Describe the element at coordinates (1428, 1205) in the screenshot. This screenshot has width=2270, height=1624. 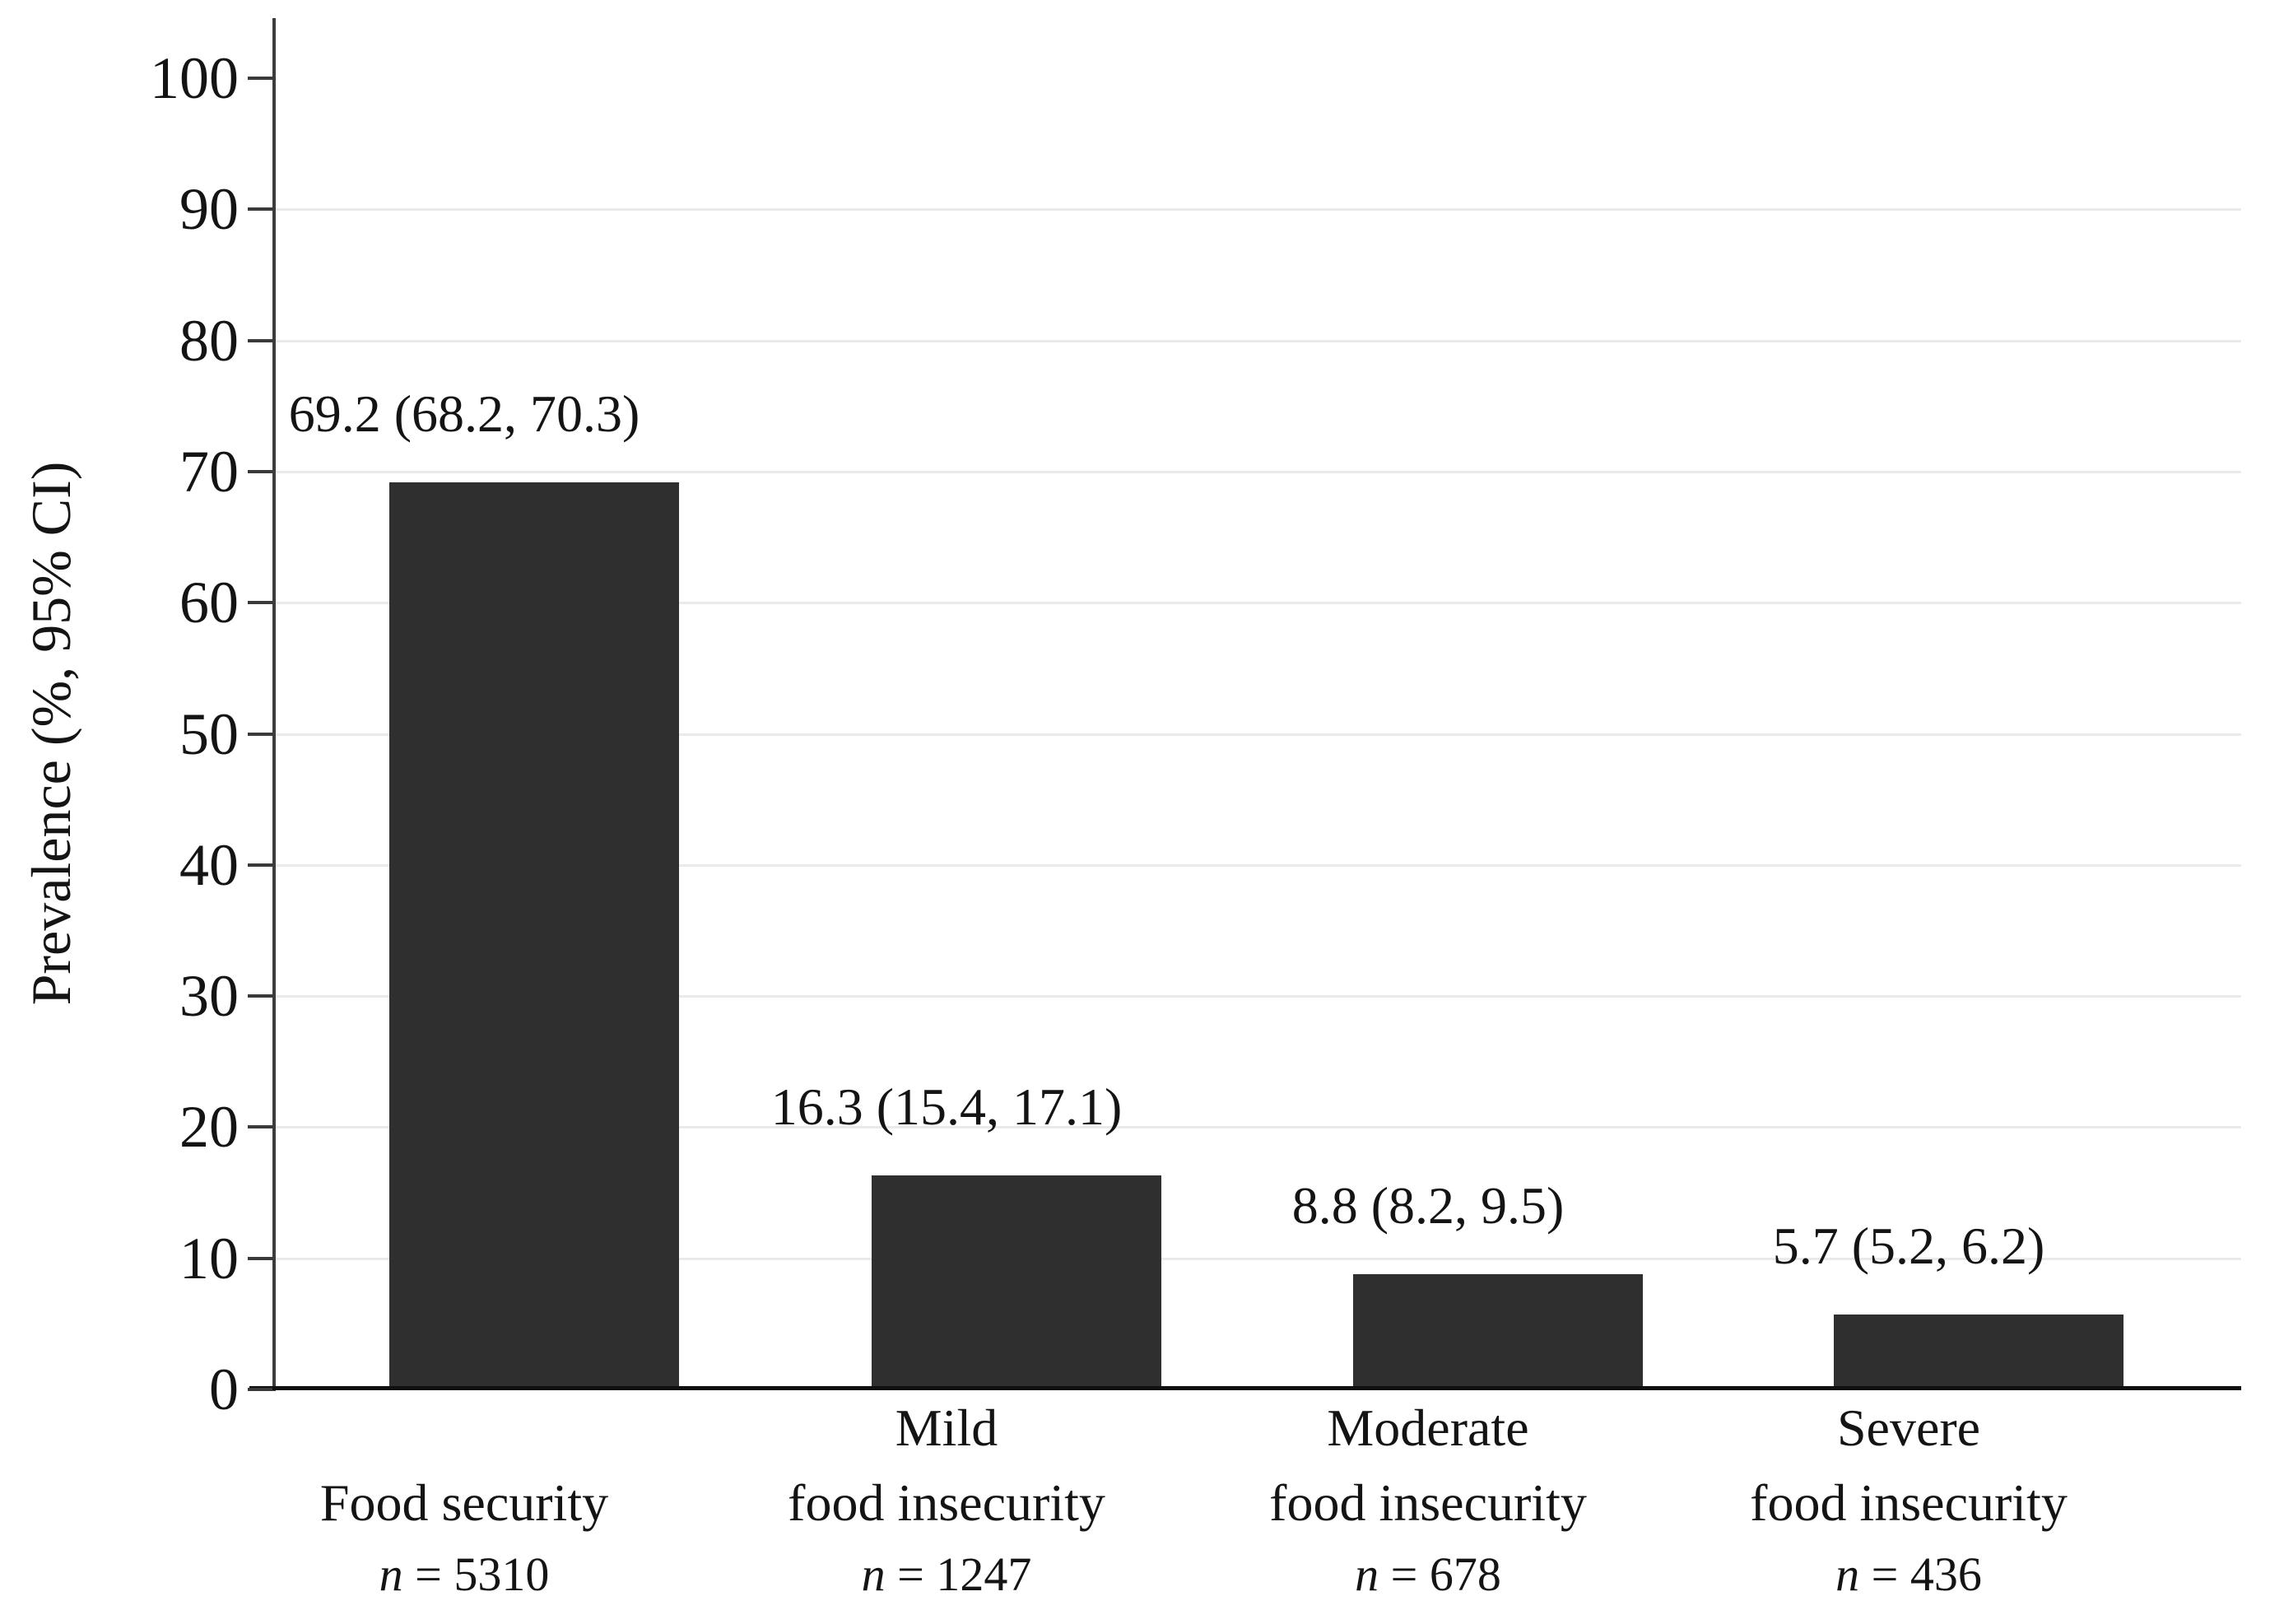
I see `value-label-moderate-food-insecurity: 8.8 (8.2, 9.5)` at that location.